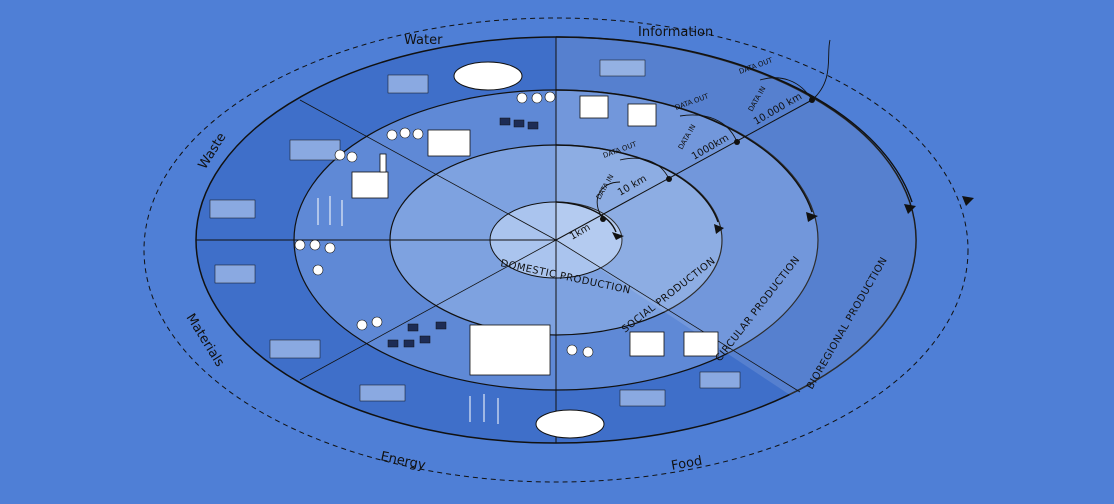 The width and height of the screenshot is (1114, 504). I want to click on divider-upper-left, so click(428, 170).